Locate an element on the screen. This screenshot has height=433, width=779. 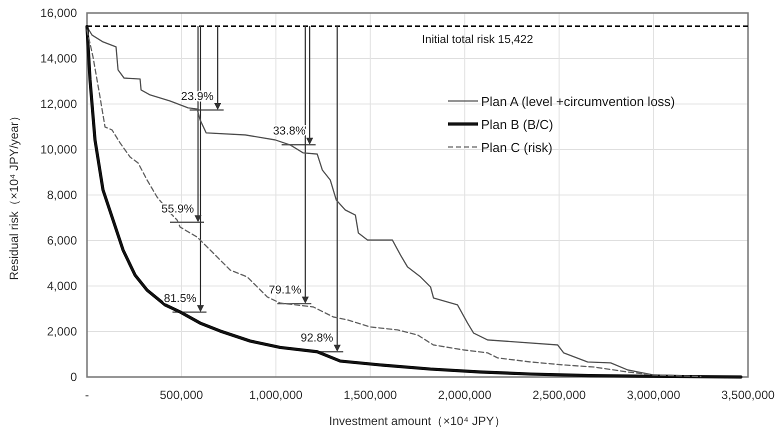
y-tick-label: 10,000 is located at coordinates (59, 149).